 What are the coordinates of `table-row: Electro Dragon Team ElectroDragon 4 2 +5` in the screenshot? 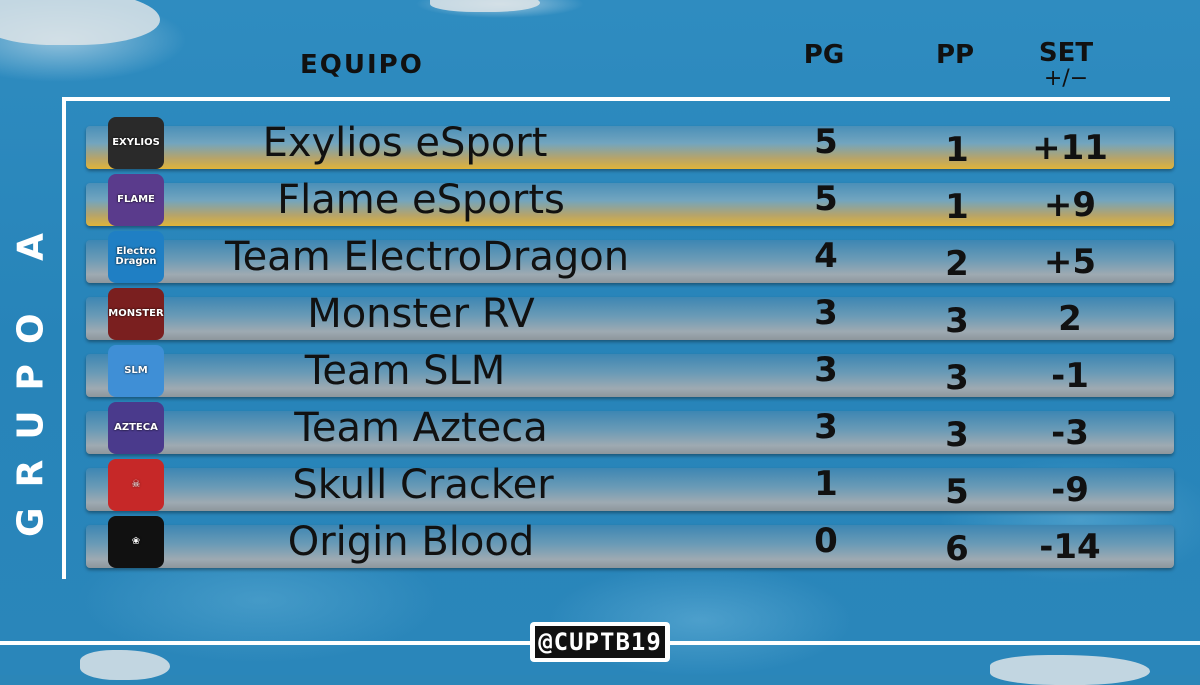 It's located at (630, 257).